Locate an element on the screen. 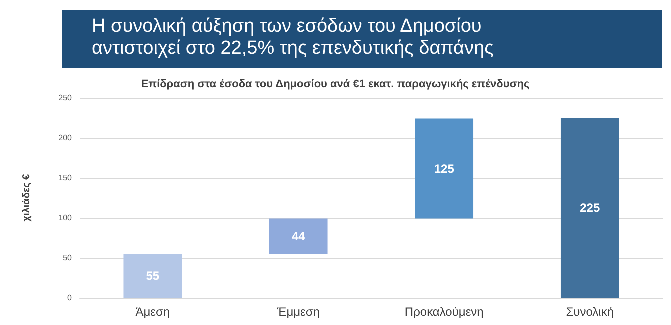  x-tick-label: Άμεση is located at coordinates (153, 312).